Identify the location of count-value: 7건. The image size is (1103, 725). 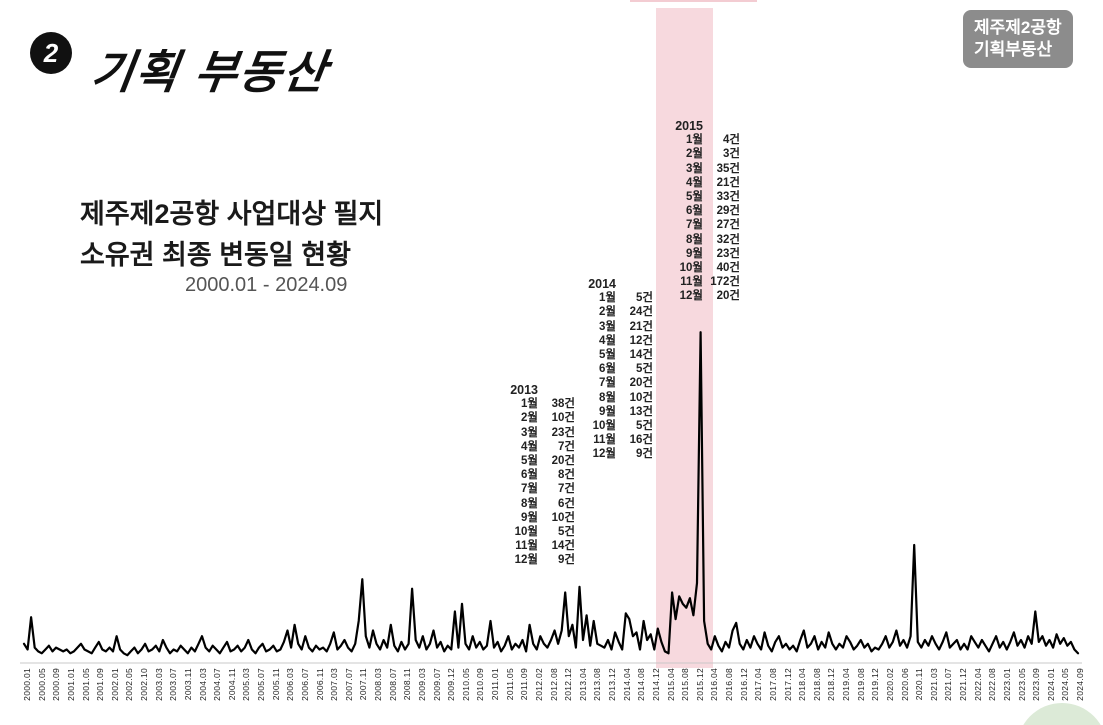
(566, 446).